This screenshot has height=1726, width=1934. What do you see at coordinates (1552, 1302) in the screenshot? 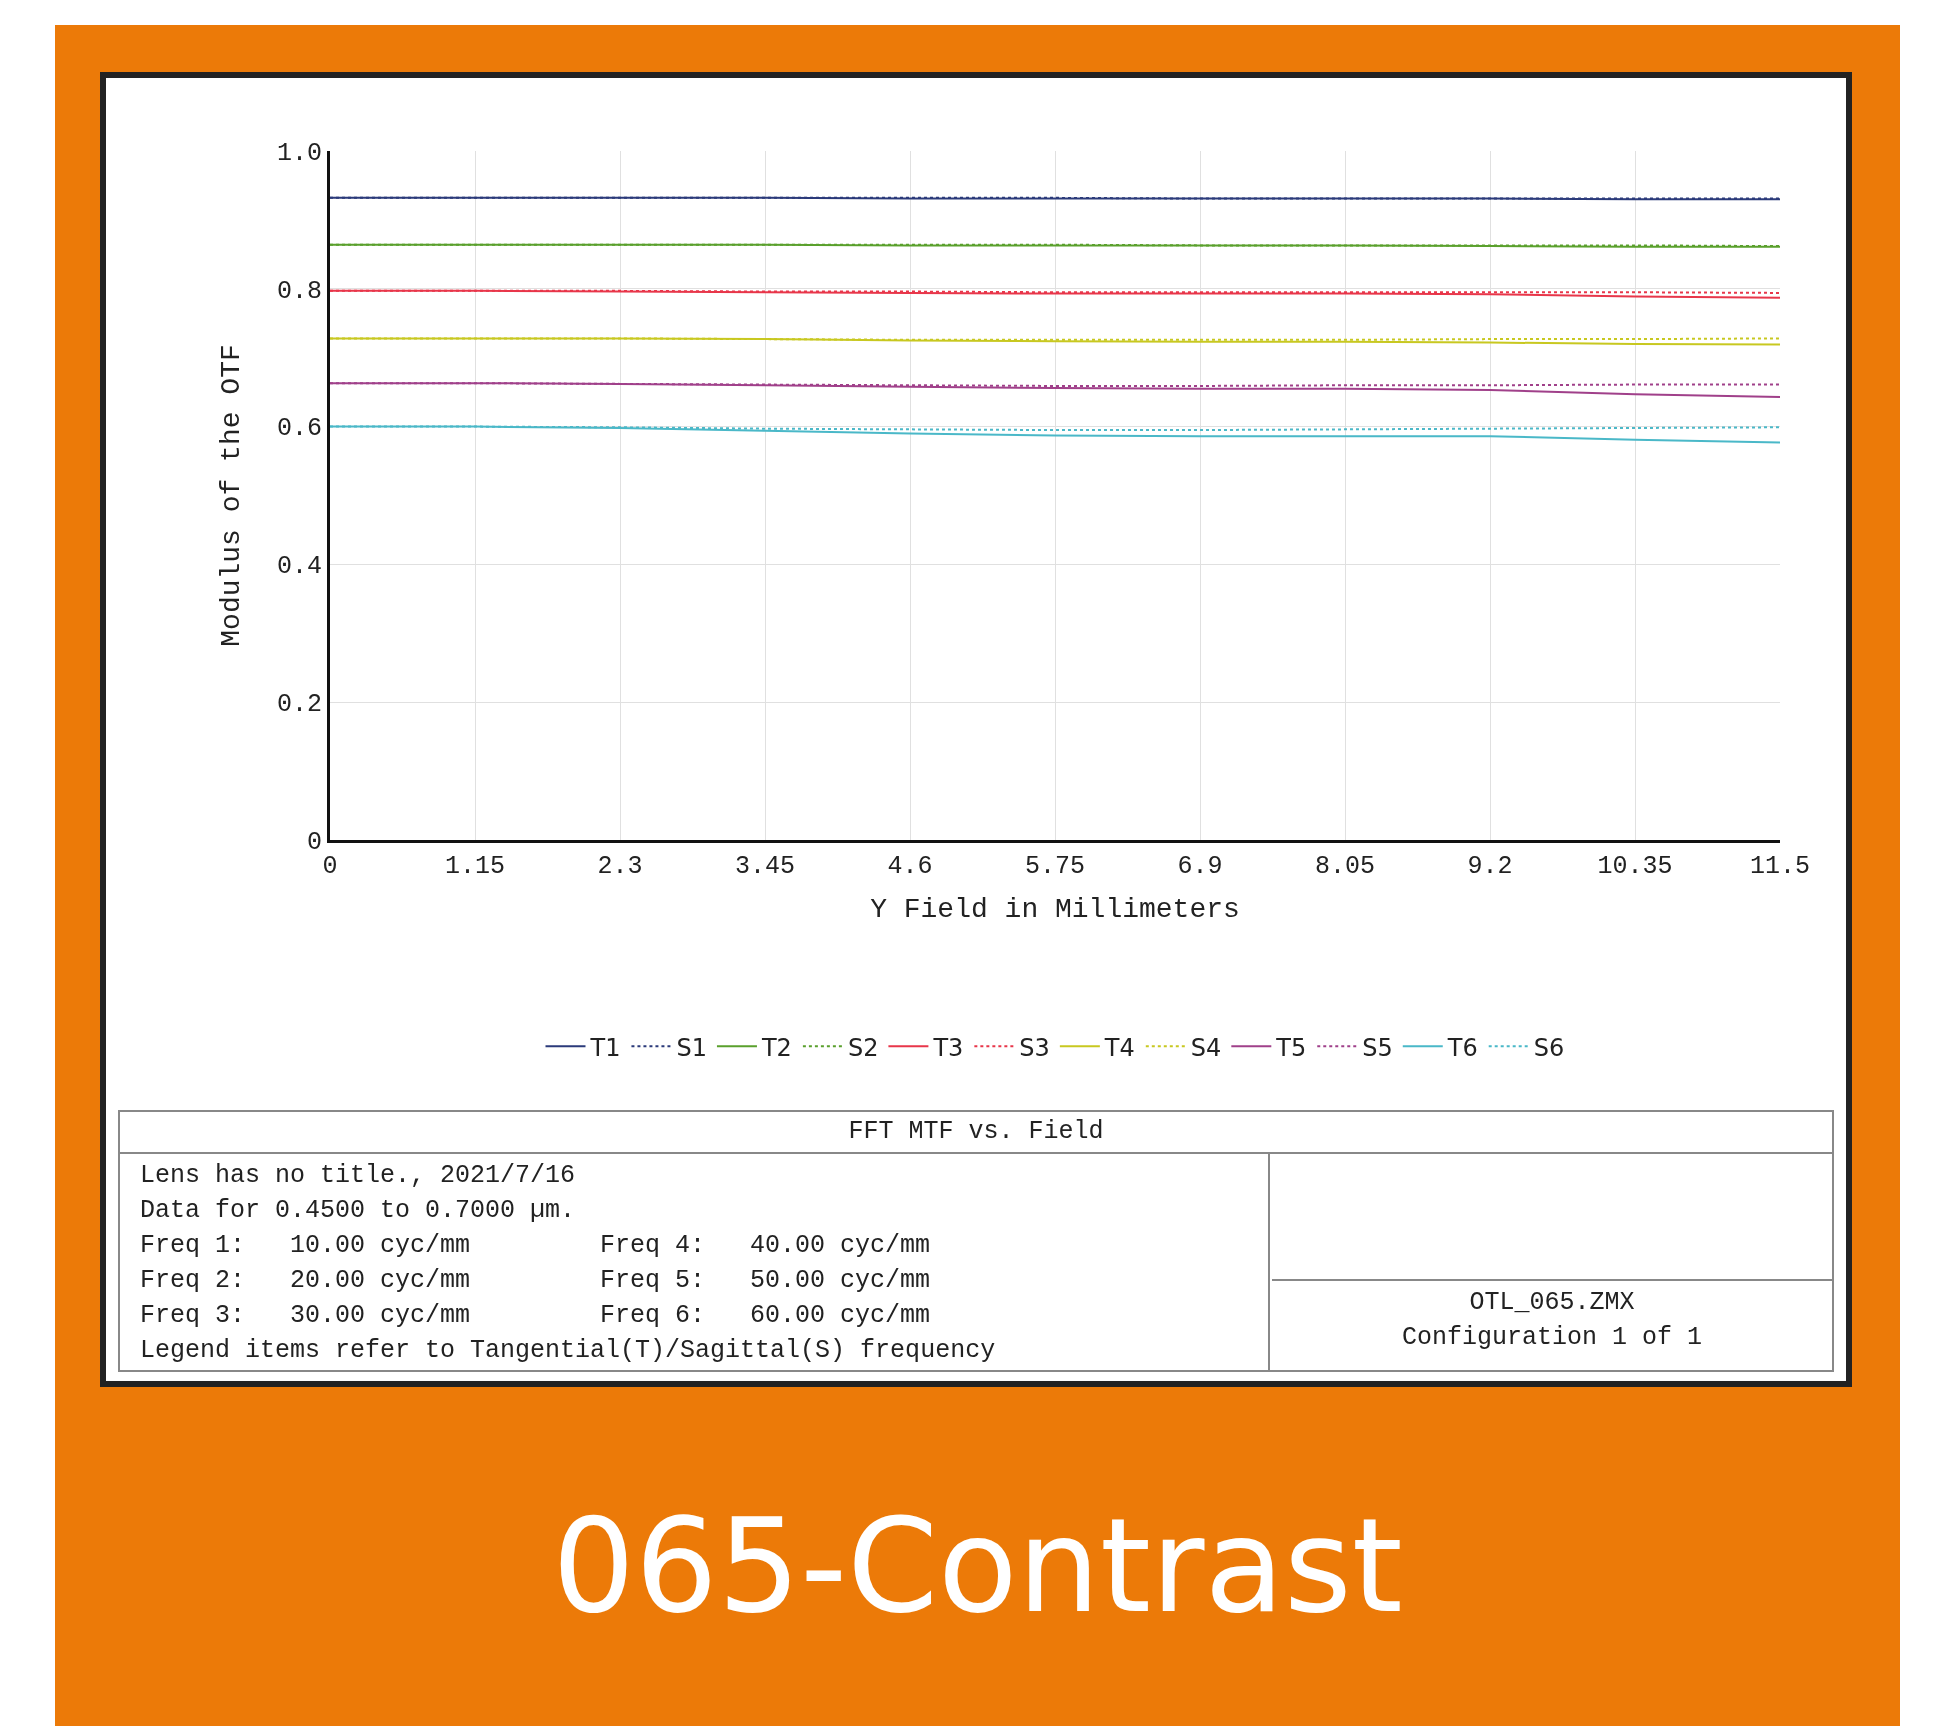
I see `text: OTL_065.ZMX` at bounding box center [1552, 1302].